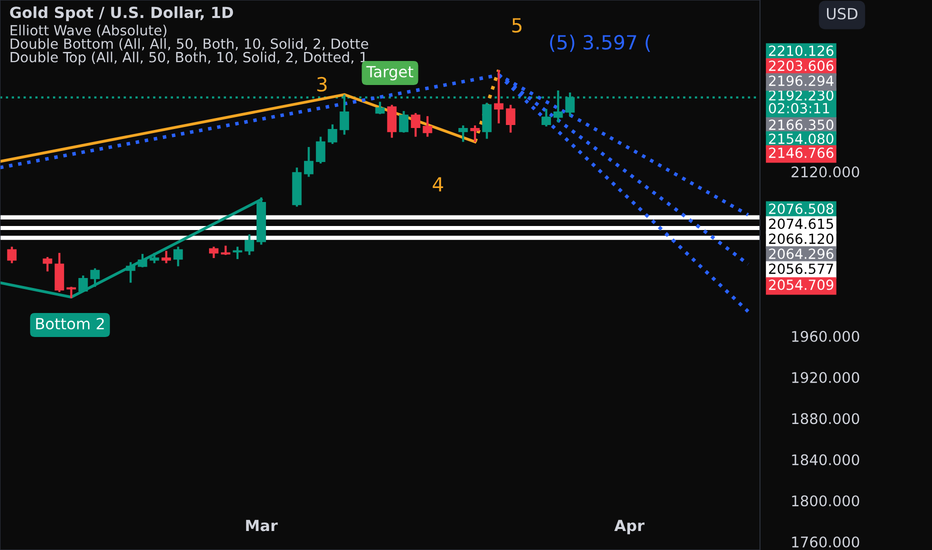  Describe the element at coordinates (826, 378) in the screenshot. I see `y-tick-label: 1920.000` at that location.